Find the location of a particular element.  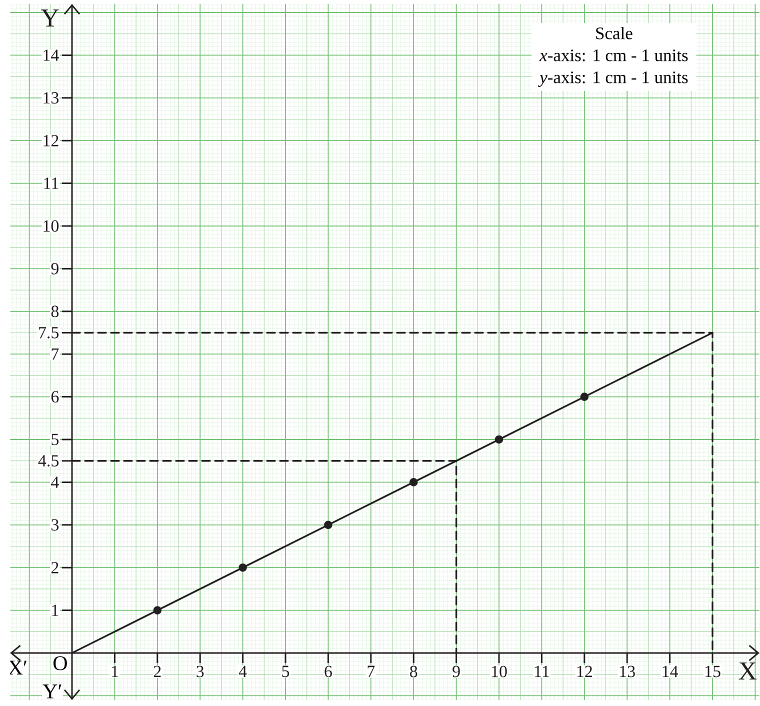

y-tick-label: 3 is located at coordinates (55, 525).